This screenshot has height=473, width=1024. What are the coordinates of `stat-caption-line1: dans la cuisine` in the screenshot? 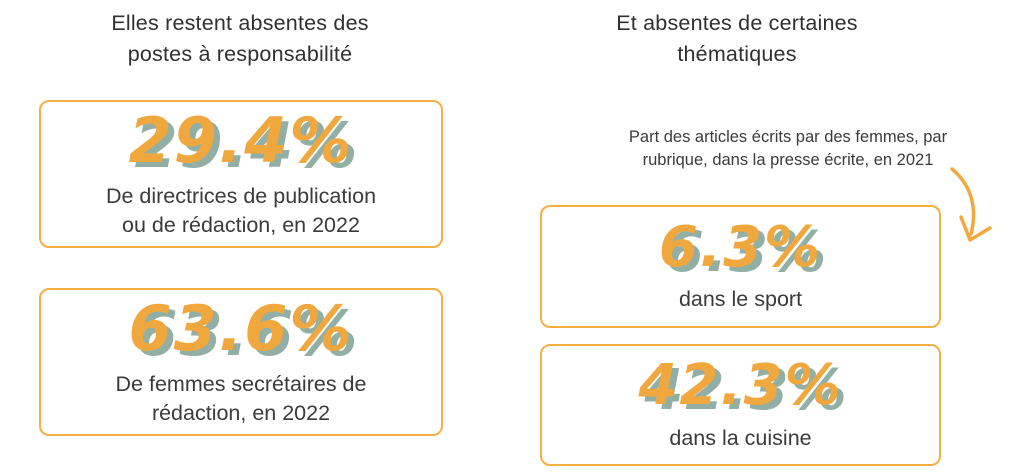 It's located at (740, 437).